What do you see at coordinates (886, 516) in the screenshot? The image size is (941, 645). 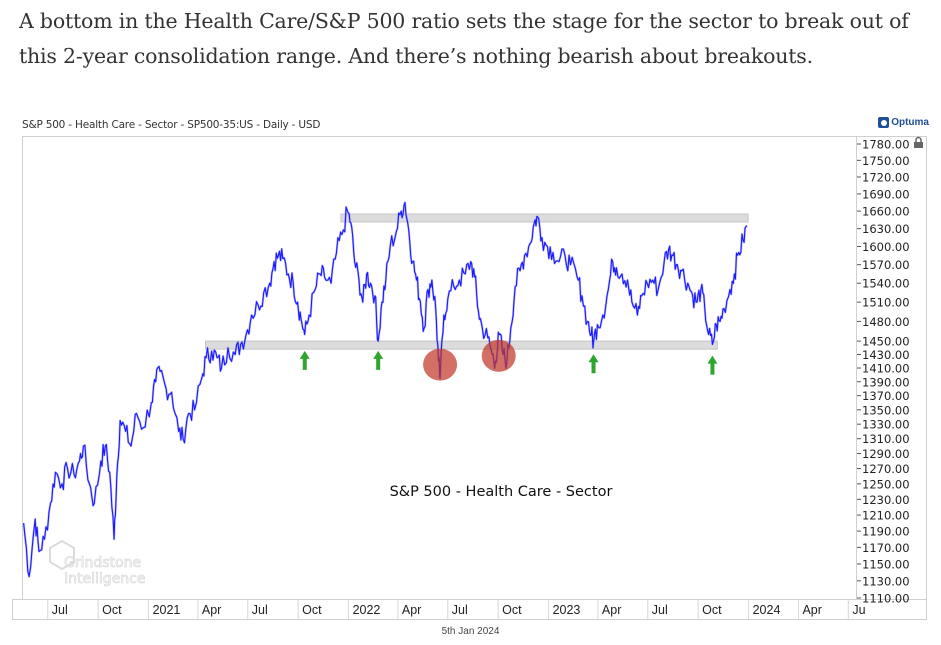 I see `y-tick-label: 1210.00` at bounding box center [886, 516].